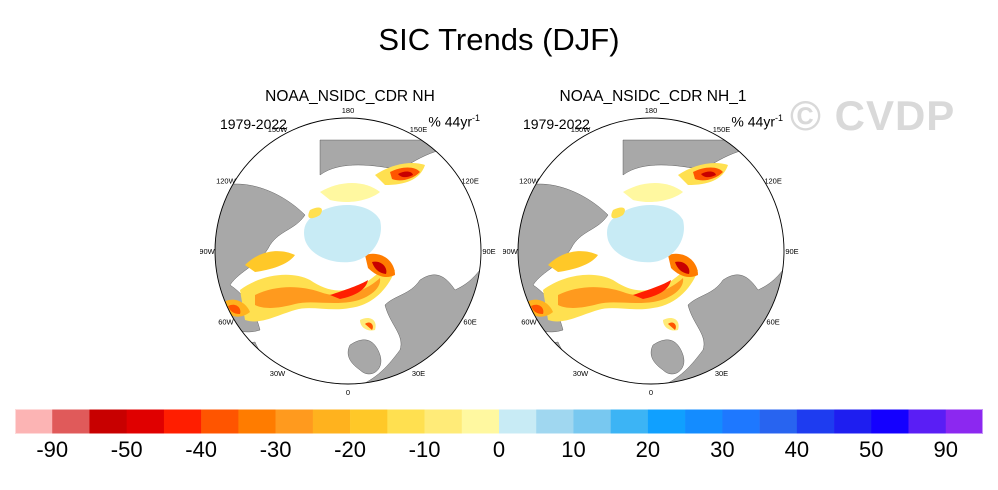 This screenshot has height=490, width=998. I want to click on colorbar, so click(499, 421).